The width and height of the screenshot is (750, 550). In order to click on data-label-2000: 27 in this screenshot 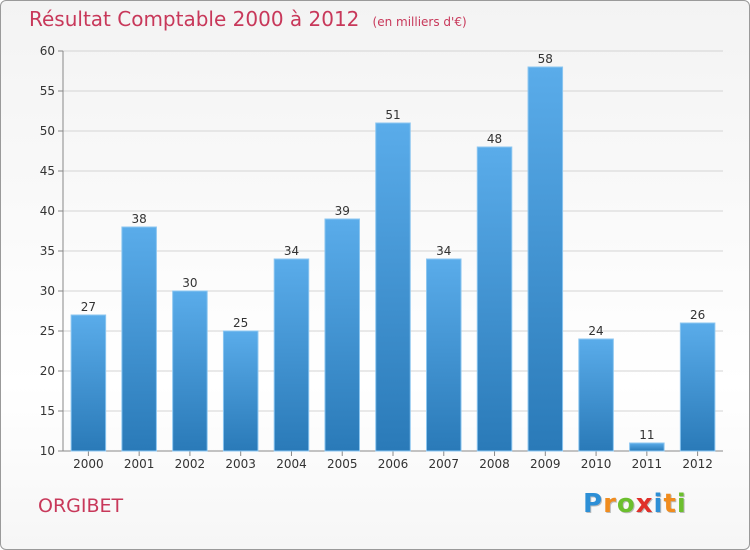, I will do `click(88, 307)`.